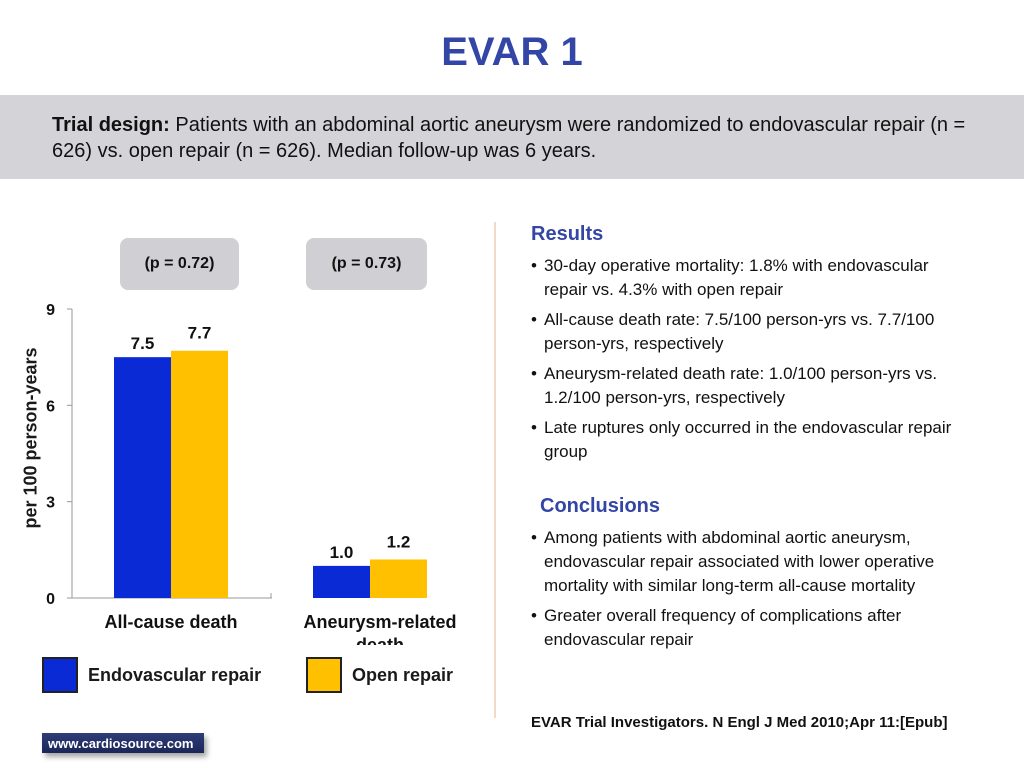 Image resolution: width=1024 pixels, height=768 pixels. I want to click on results-heading: Results, so click(567, 234).